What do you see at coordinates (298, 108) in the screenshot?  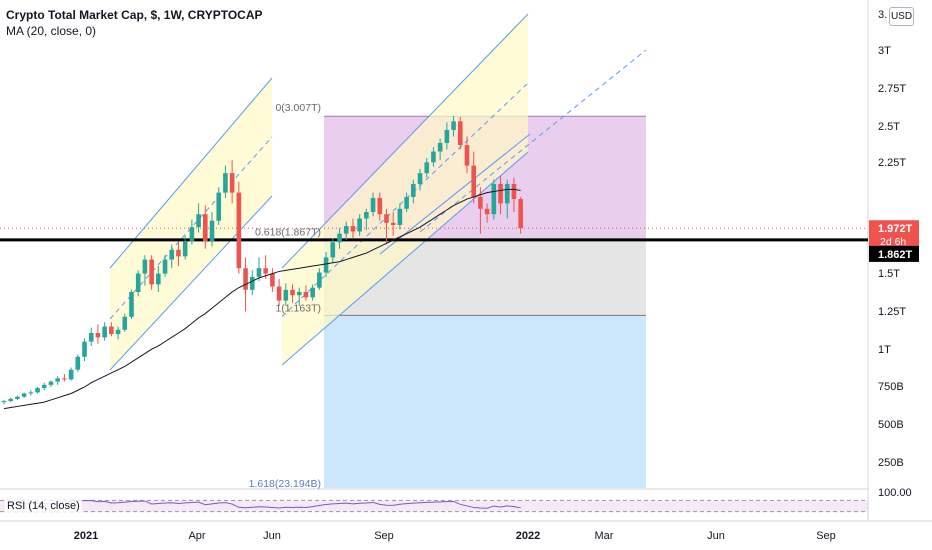 I see `fib-label-0: 0(3.007T)` at bounding box center [298, 108].